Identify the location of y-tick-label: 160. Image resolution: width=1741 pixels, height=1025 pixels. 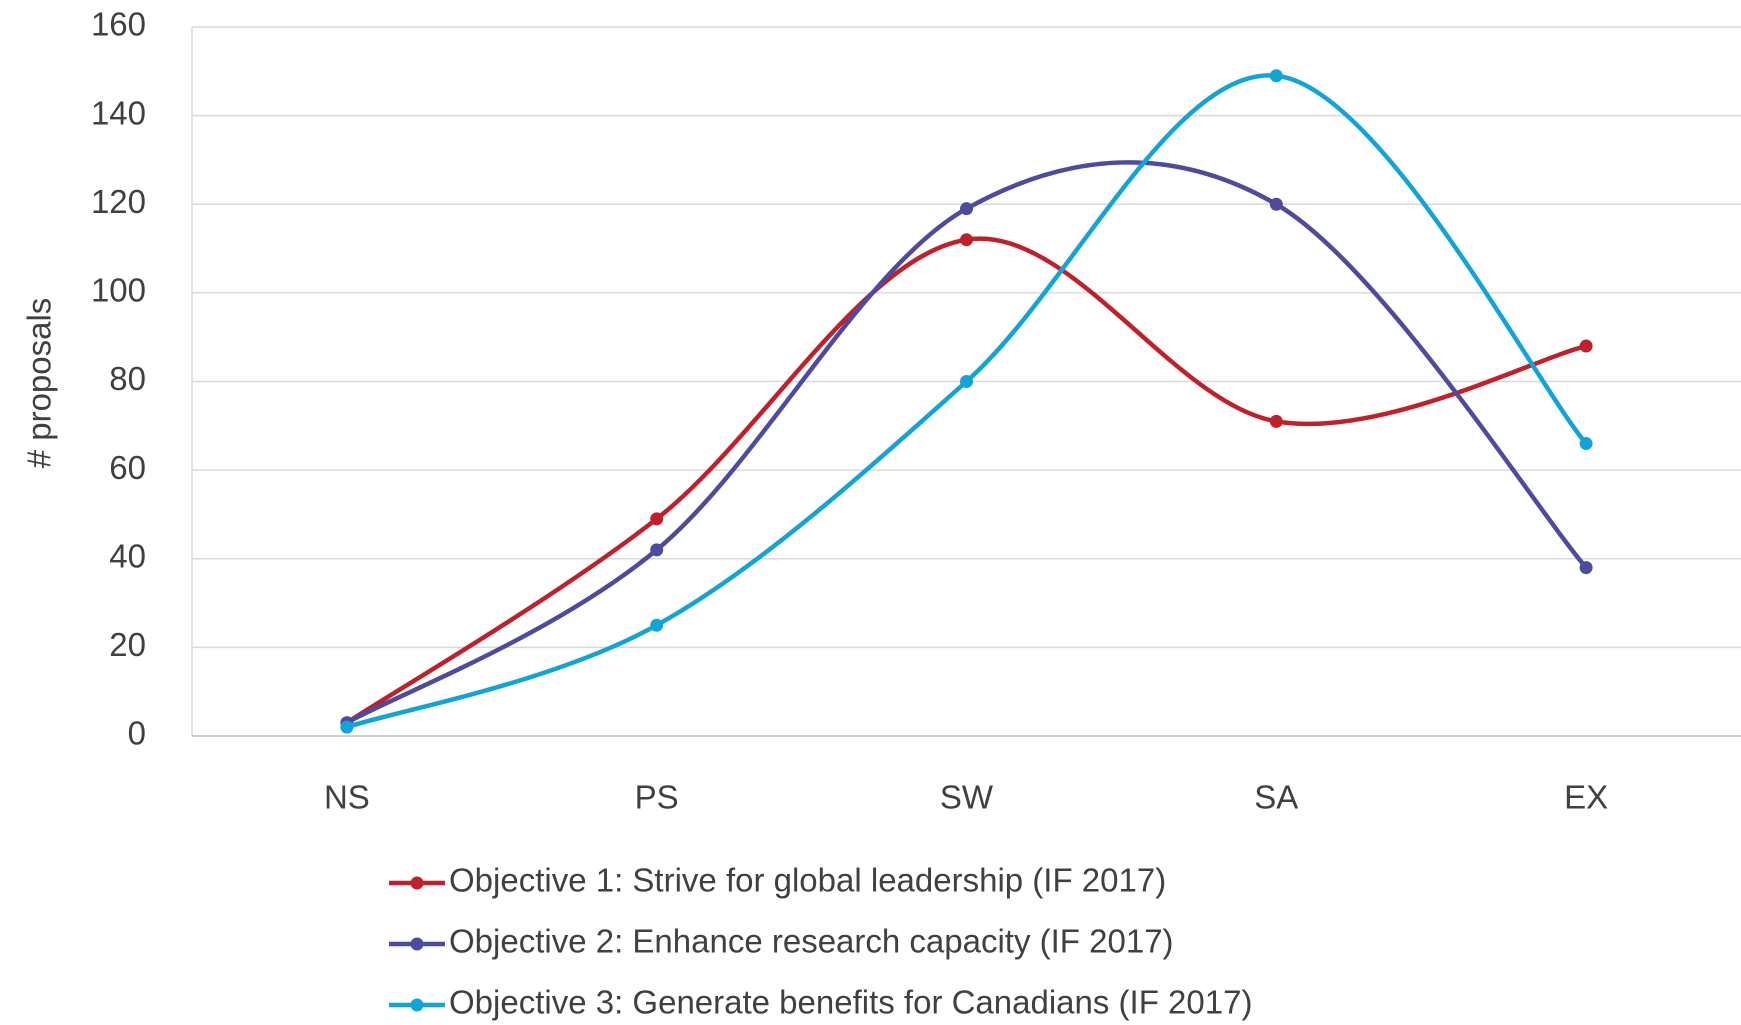
(118, 24).